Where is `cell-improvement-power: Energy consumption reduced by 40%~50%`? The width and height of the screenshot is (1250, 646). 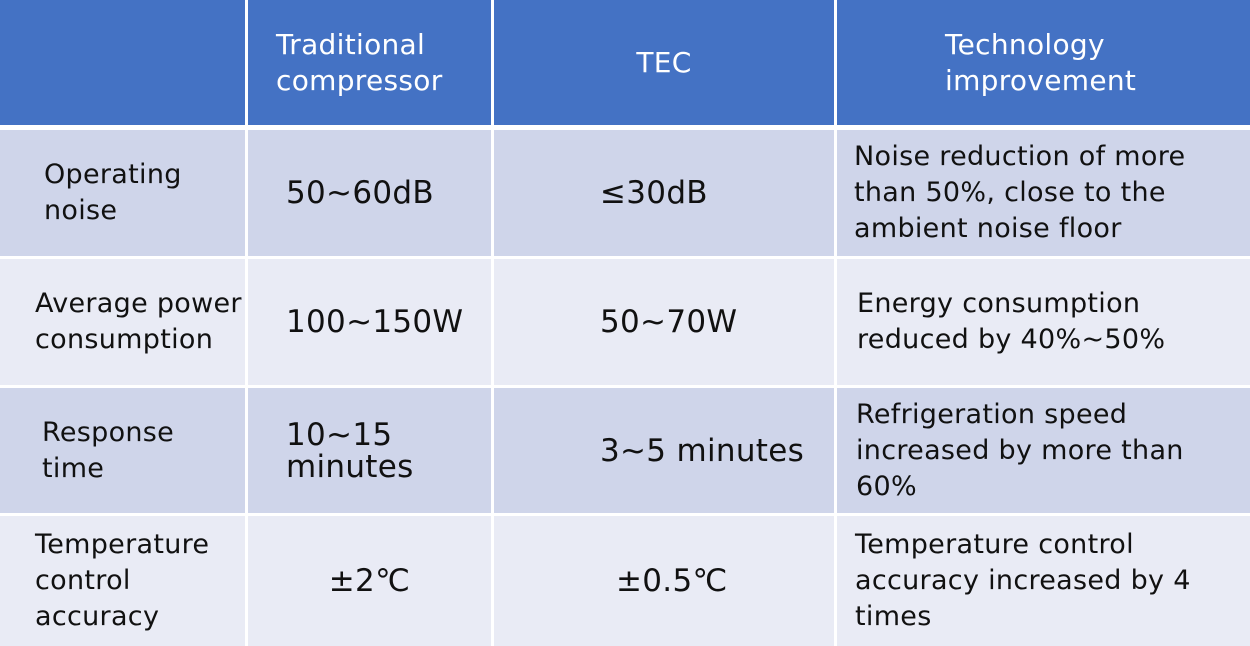
cell-improvement-power: Energy consumption reduced by 40%~50% is located at coordinates (1043, 323).